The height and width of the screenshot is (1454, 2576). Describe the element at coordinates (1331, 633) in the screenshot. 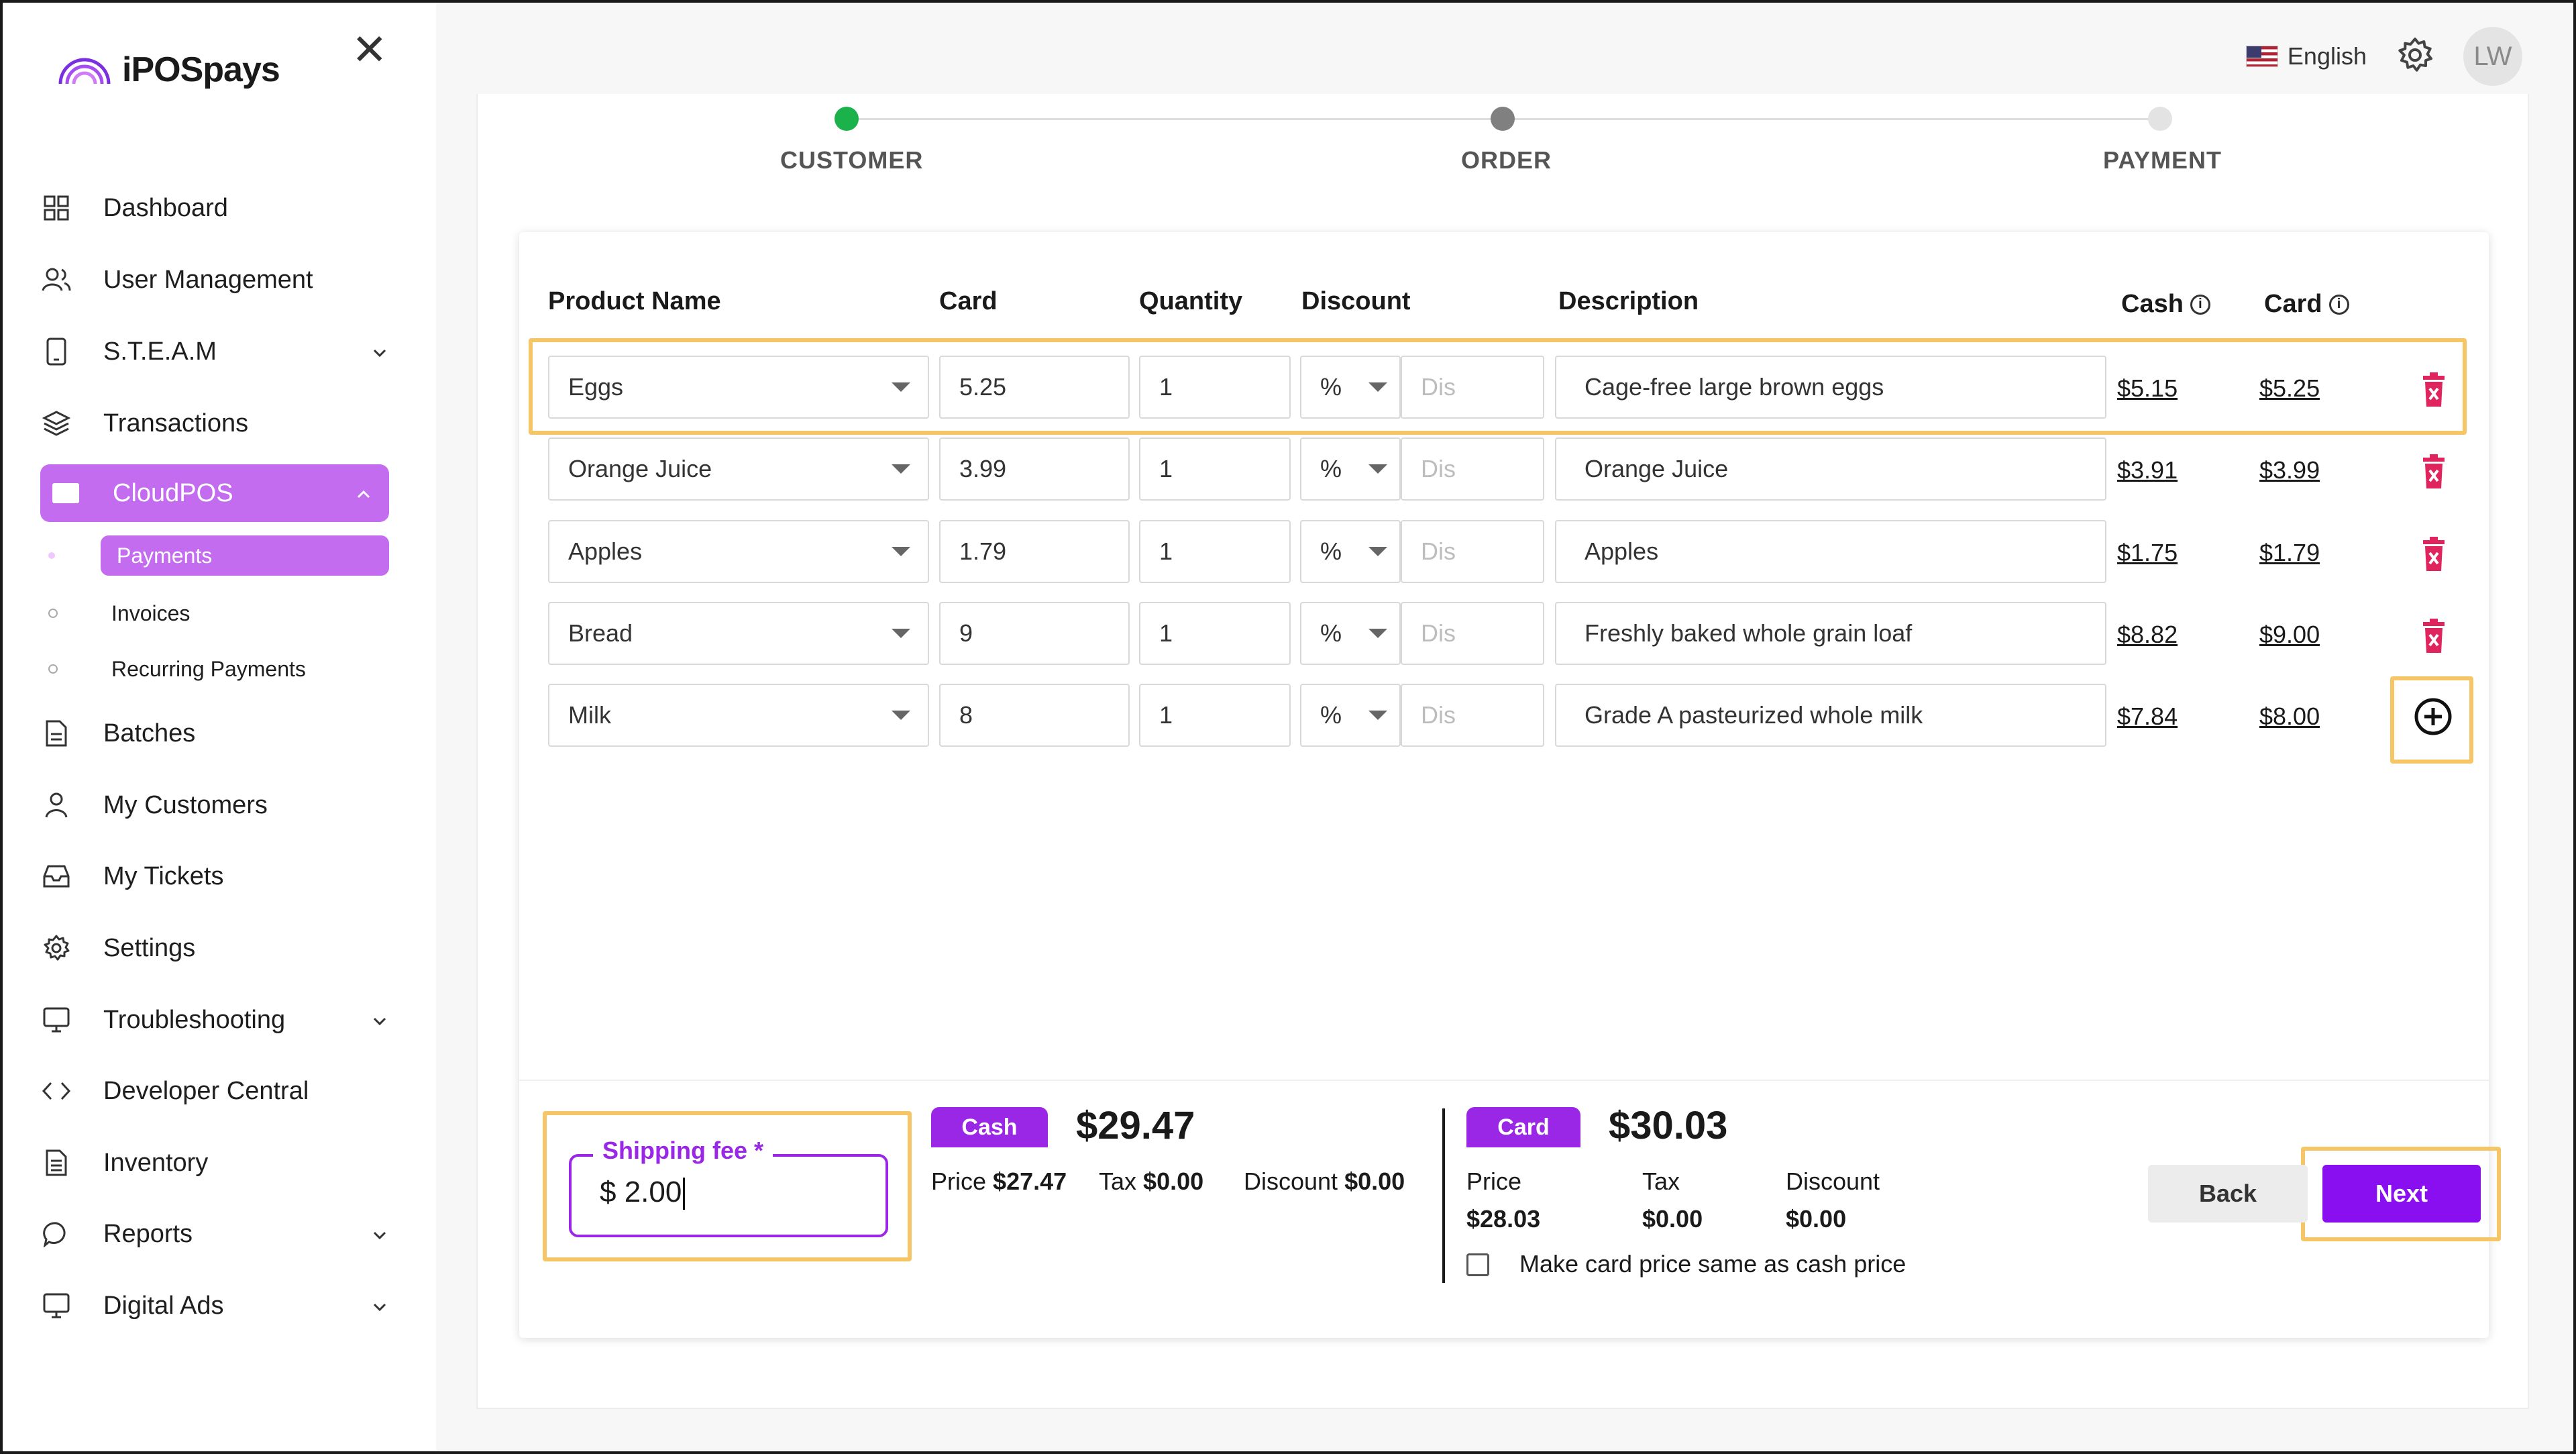

I see `discount-type-value: %` at that location.